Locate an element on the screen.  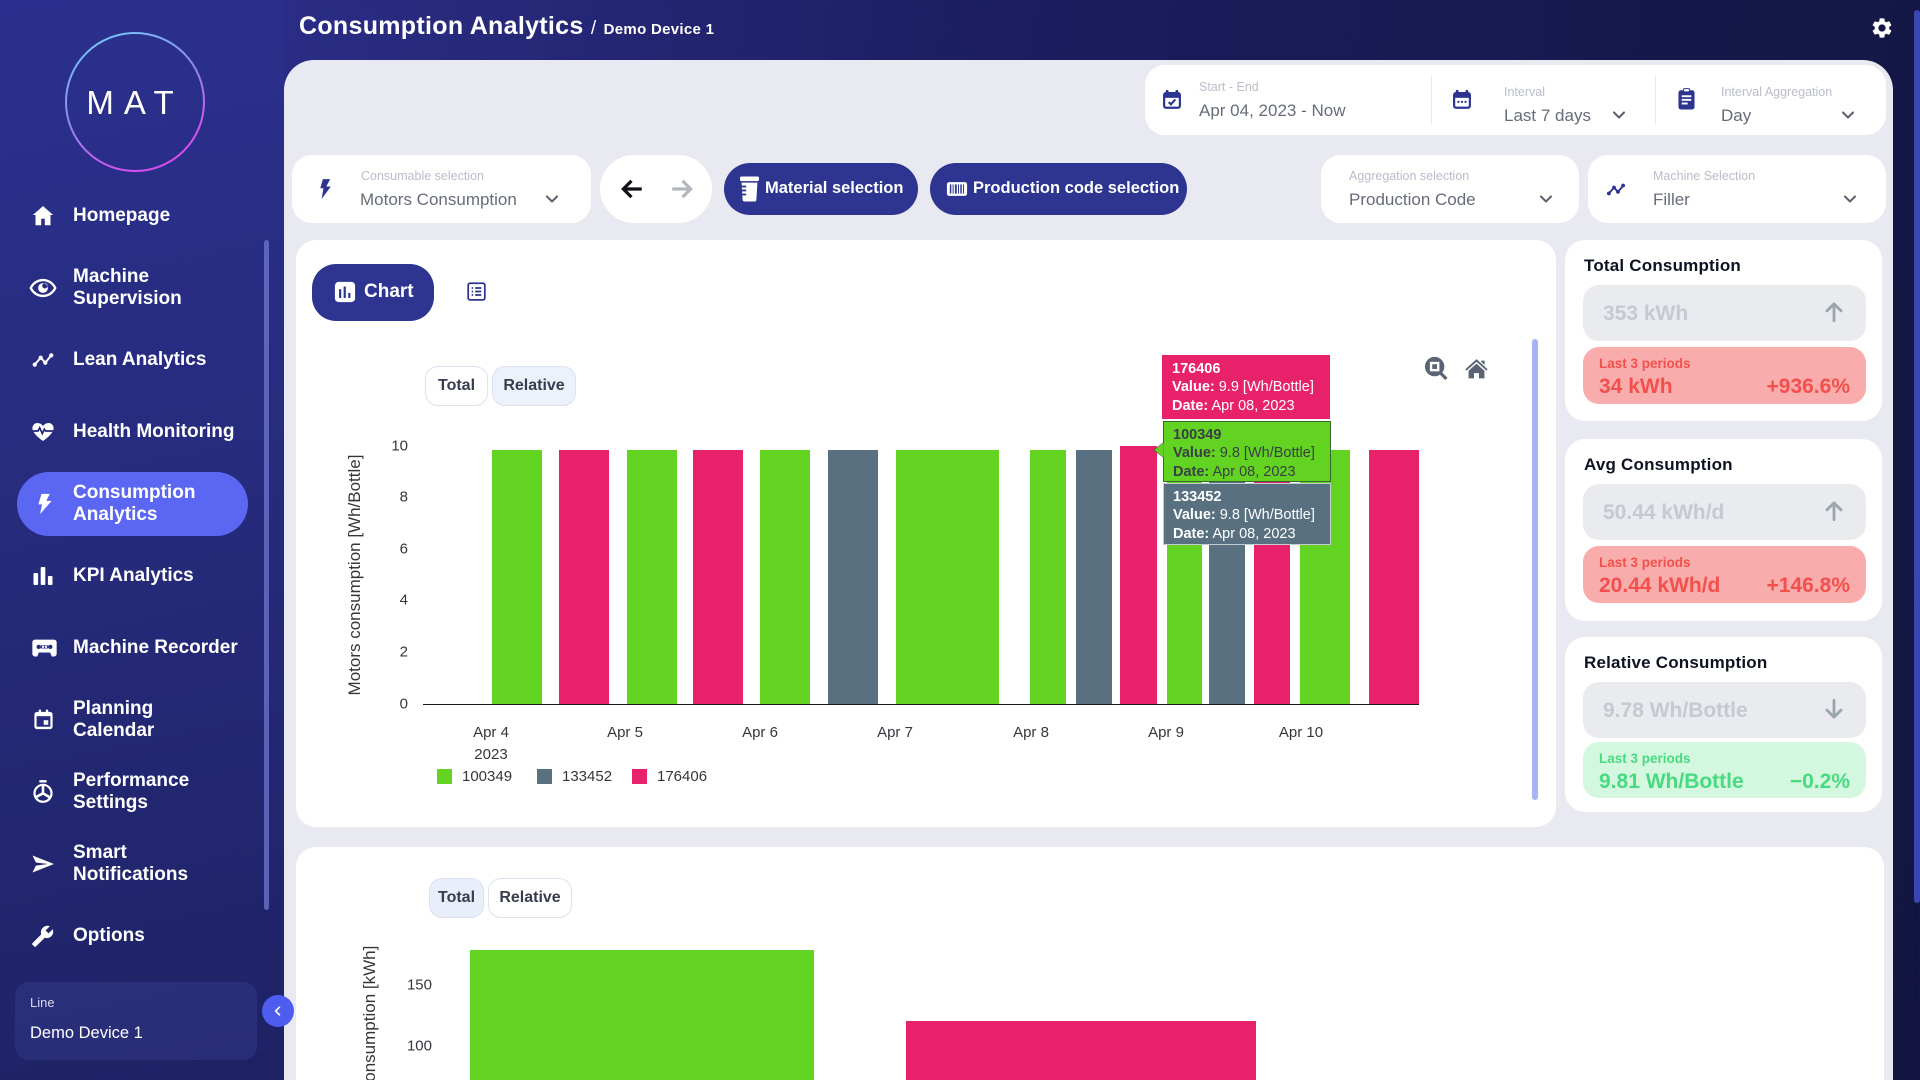
svg-text: MAT is located at coordinates (134, 102).